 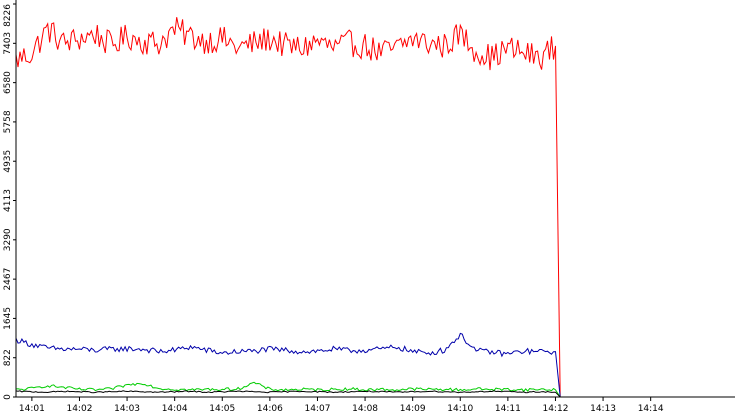 I want to click on x-tick-label: 14:06, so click(x=270, y=409).